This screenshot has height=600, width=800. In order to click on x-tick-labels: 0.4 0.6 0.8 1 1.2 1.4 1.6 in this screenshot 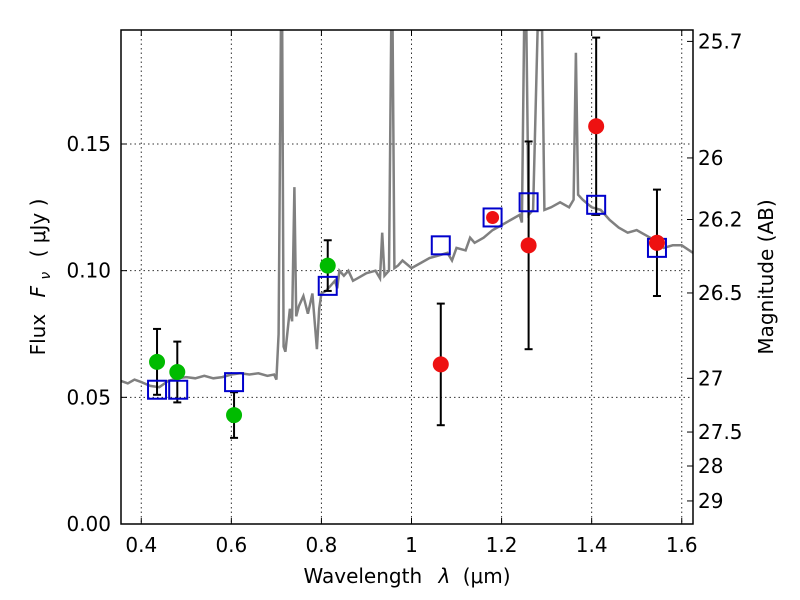, I will do `click(411, 545)`.